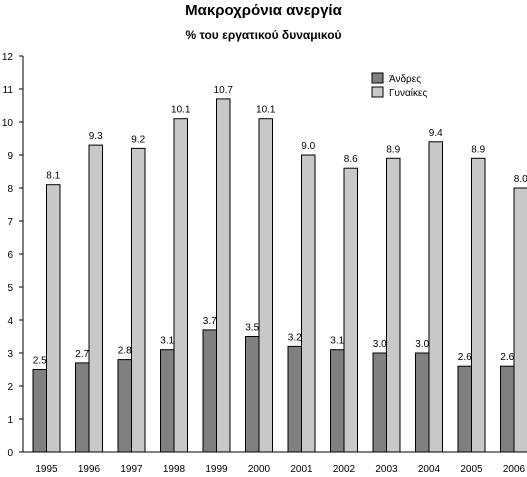  Describe the element at coordinates (10, 354) in the screenshot. I see `y-tick-label: 3` at that location.